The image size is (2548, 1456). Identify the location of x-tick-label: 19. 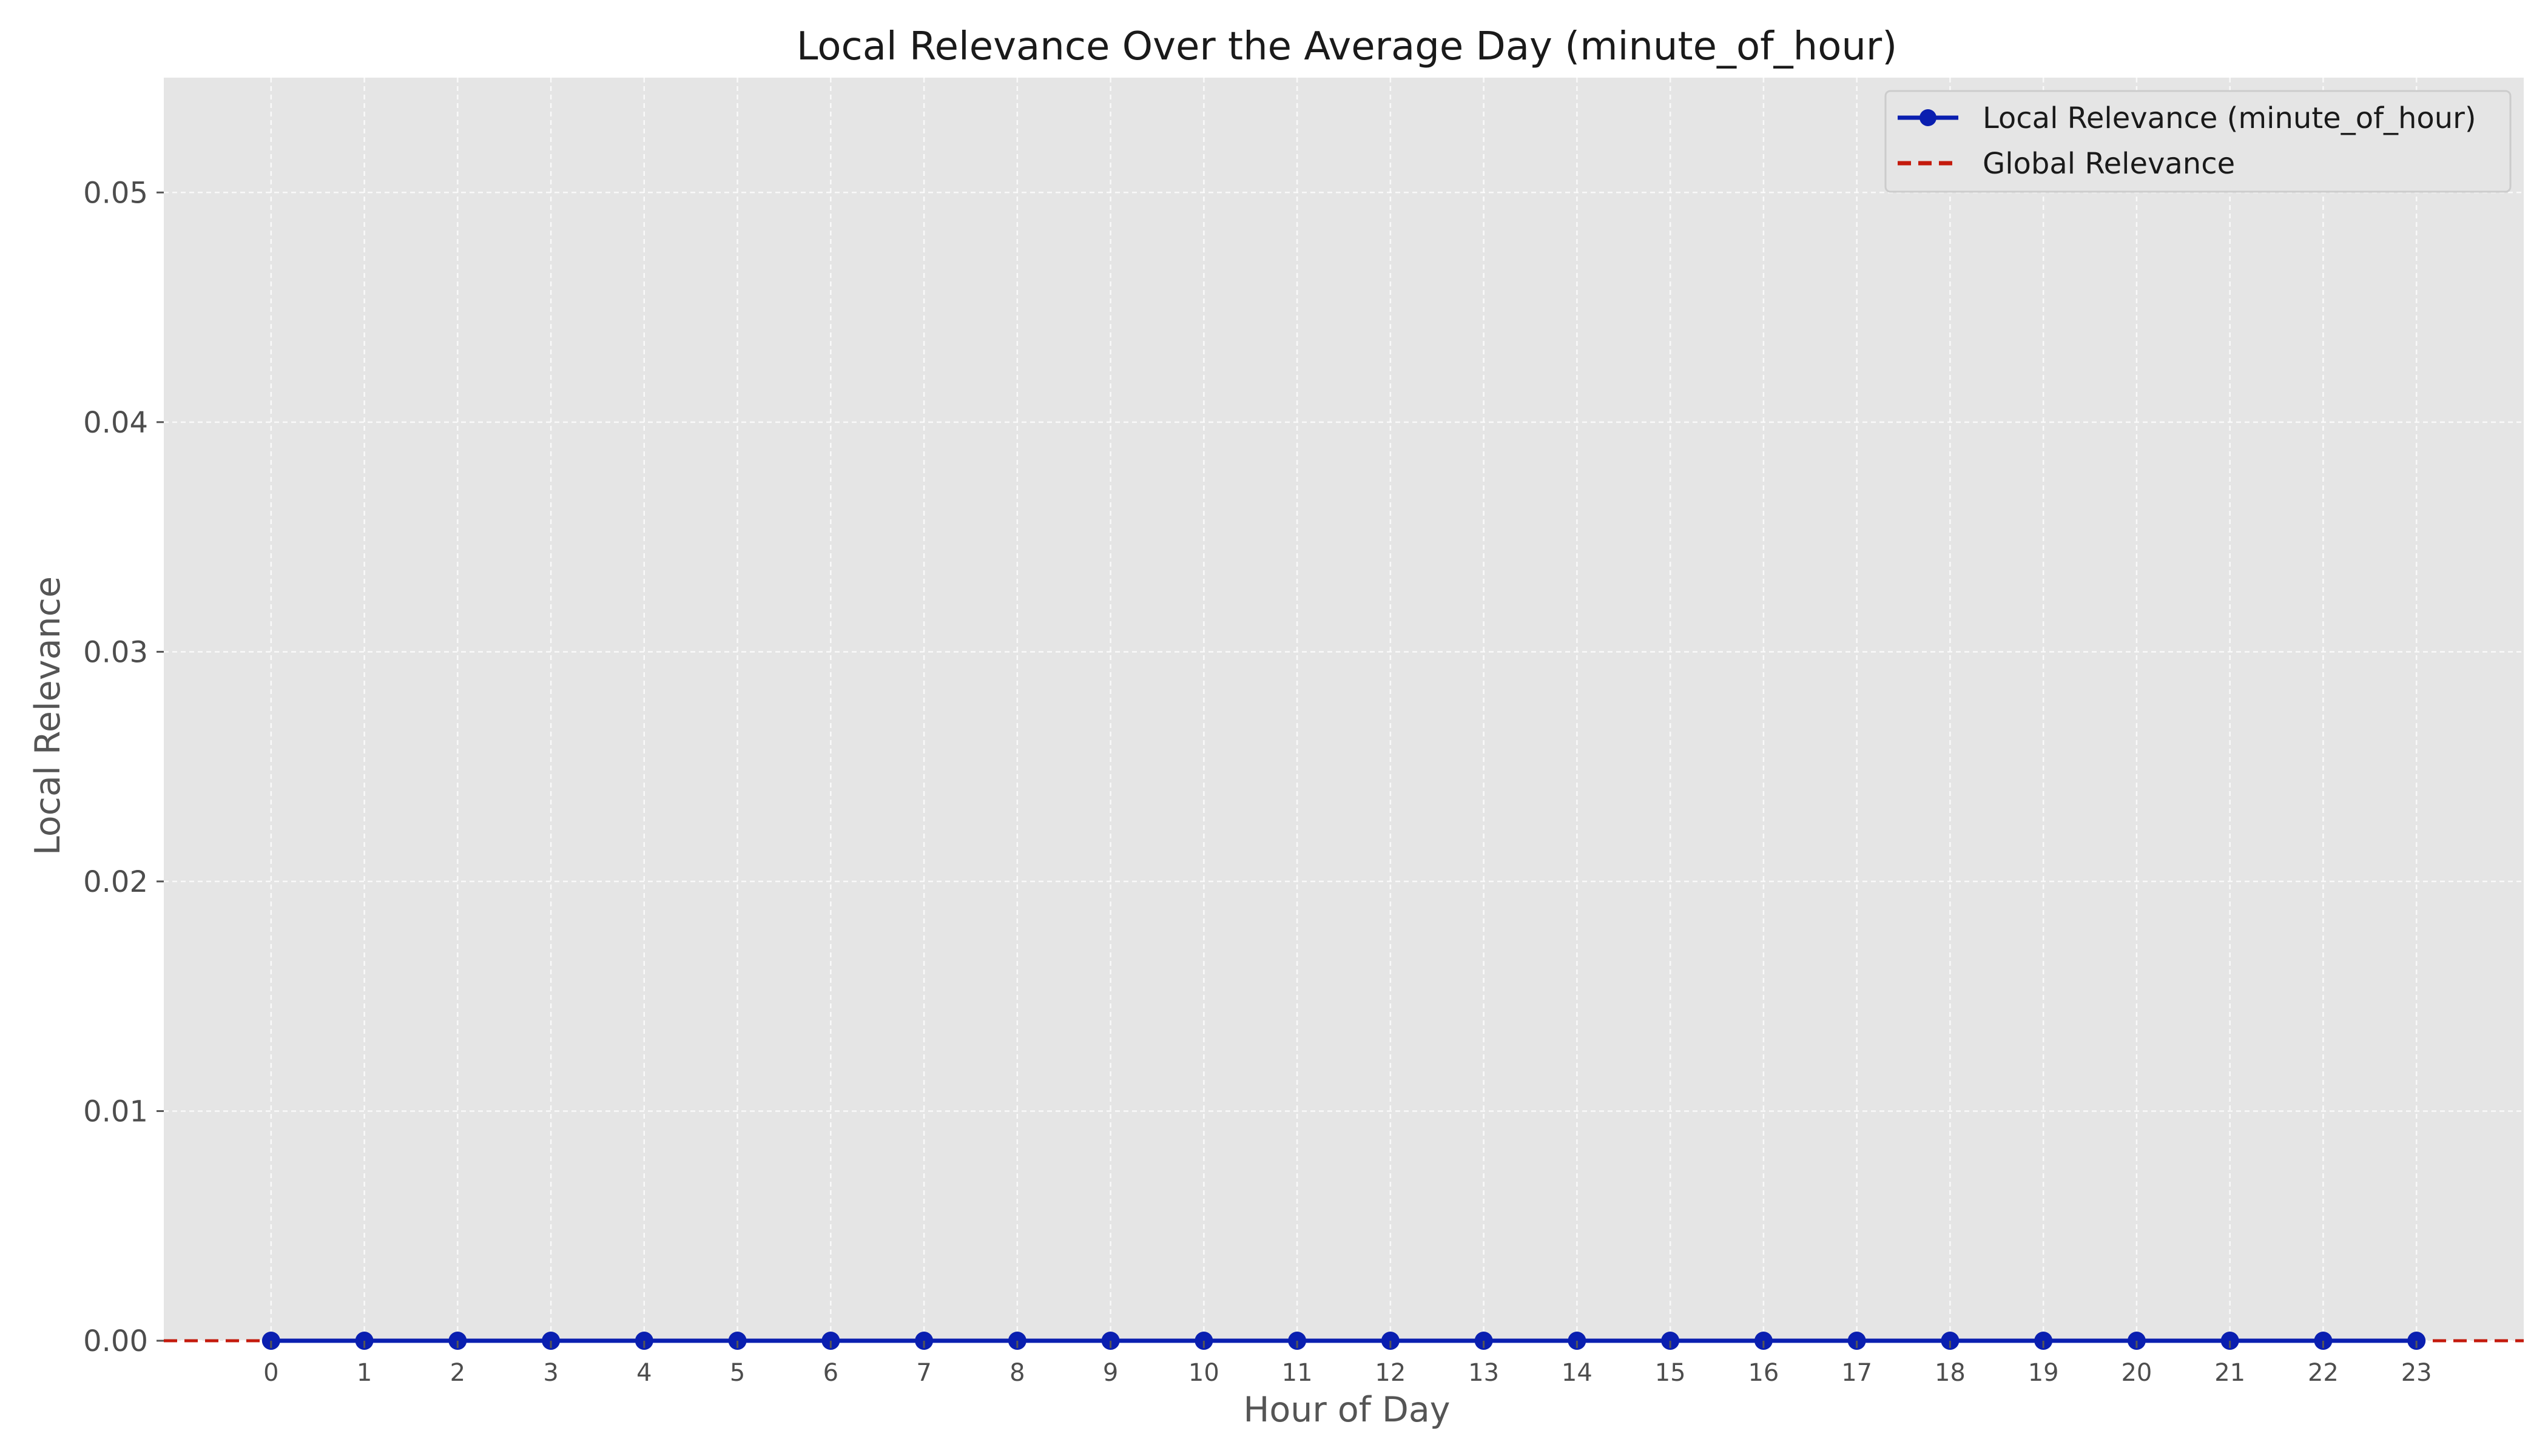
(2043, 1373).